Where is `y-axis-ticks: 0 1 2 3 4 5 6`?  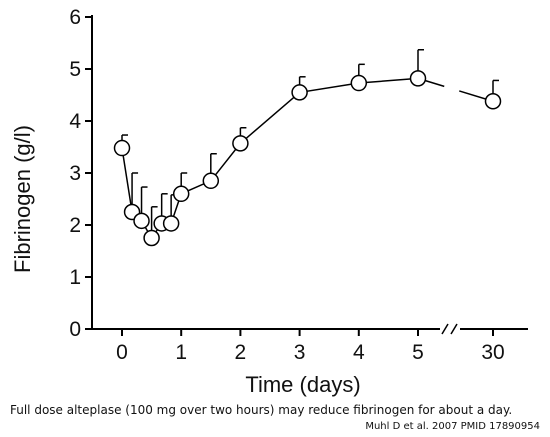 y-axis-ticks: 0 1 2 3 4 5 6 is located at coordinates (80, 173).